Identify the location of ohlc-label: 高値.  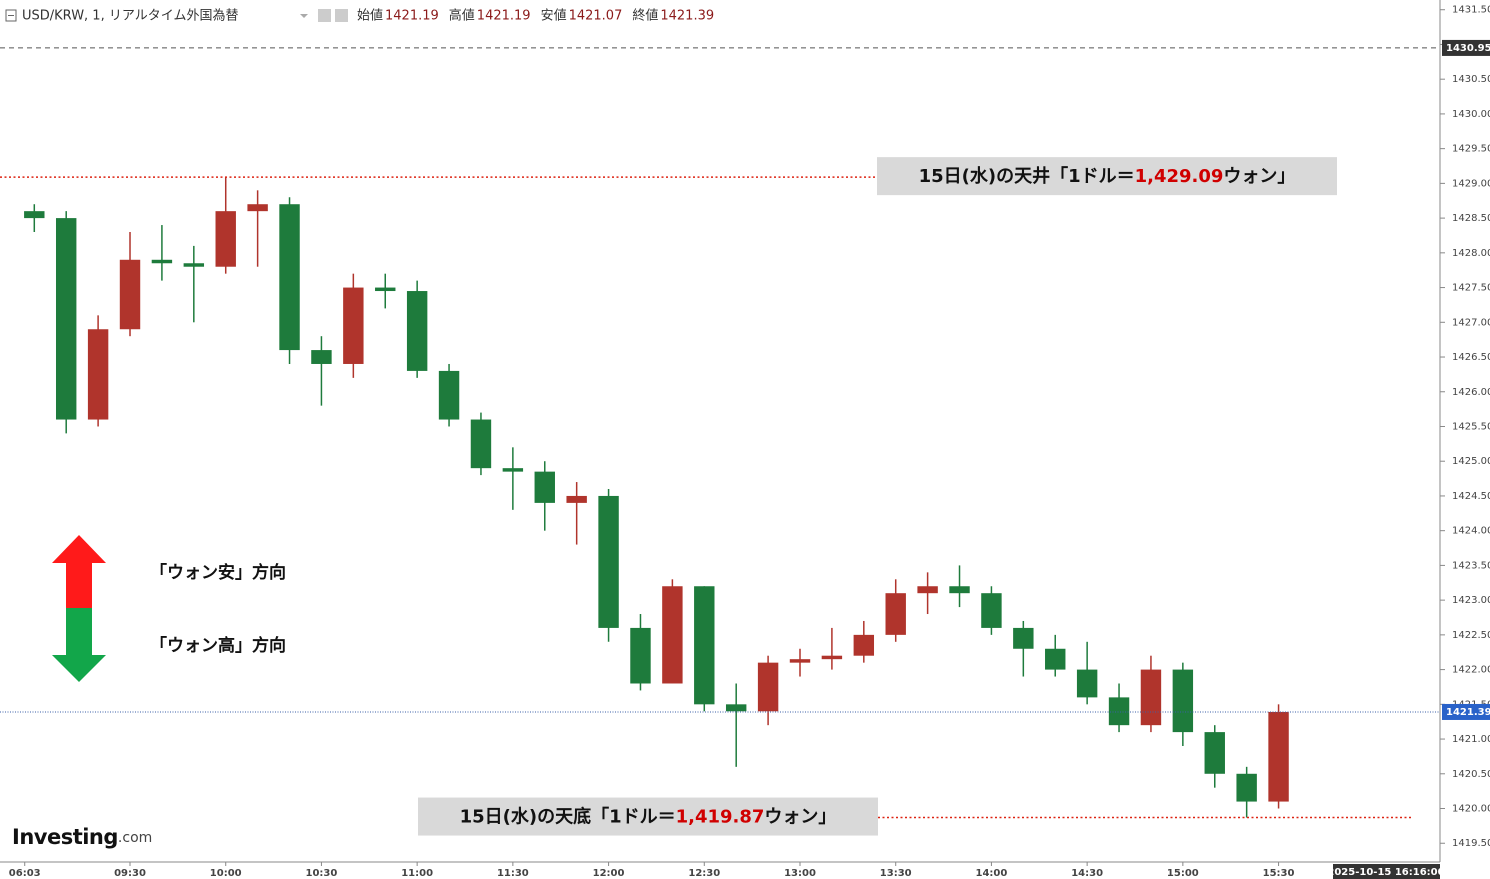
(462, 16).